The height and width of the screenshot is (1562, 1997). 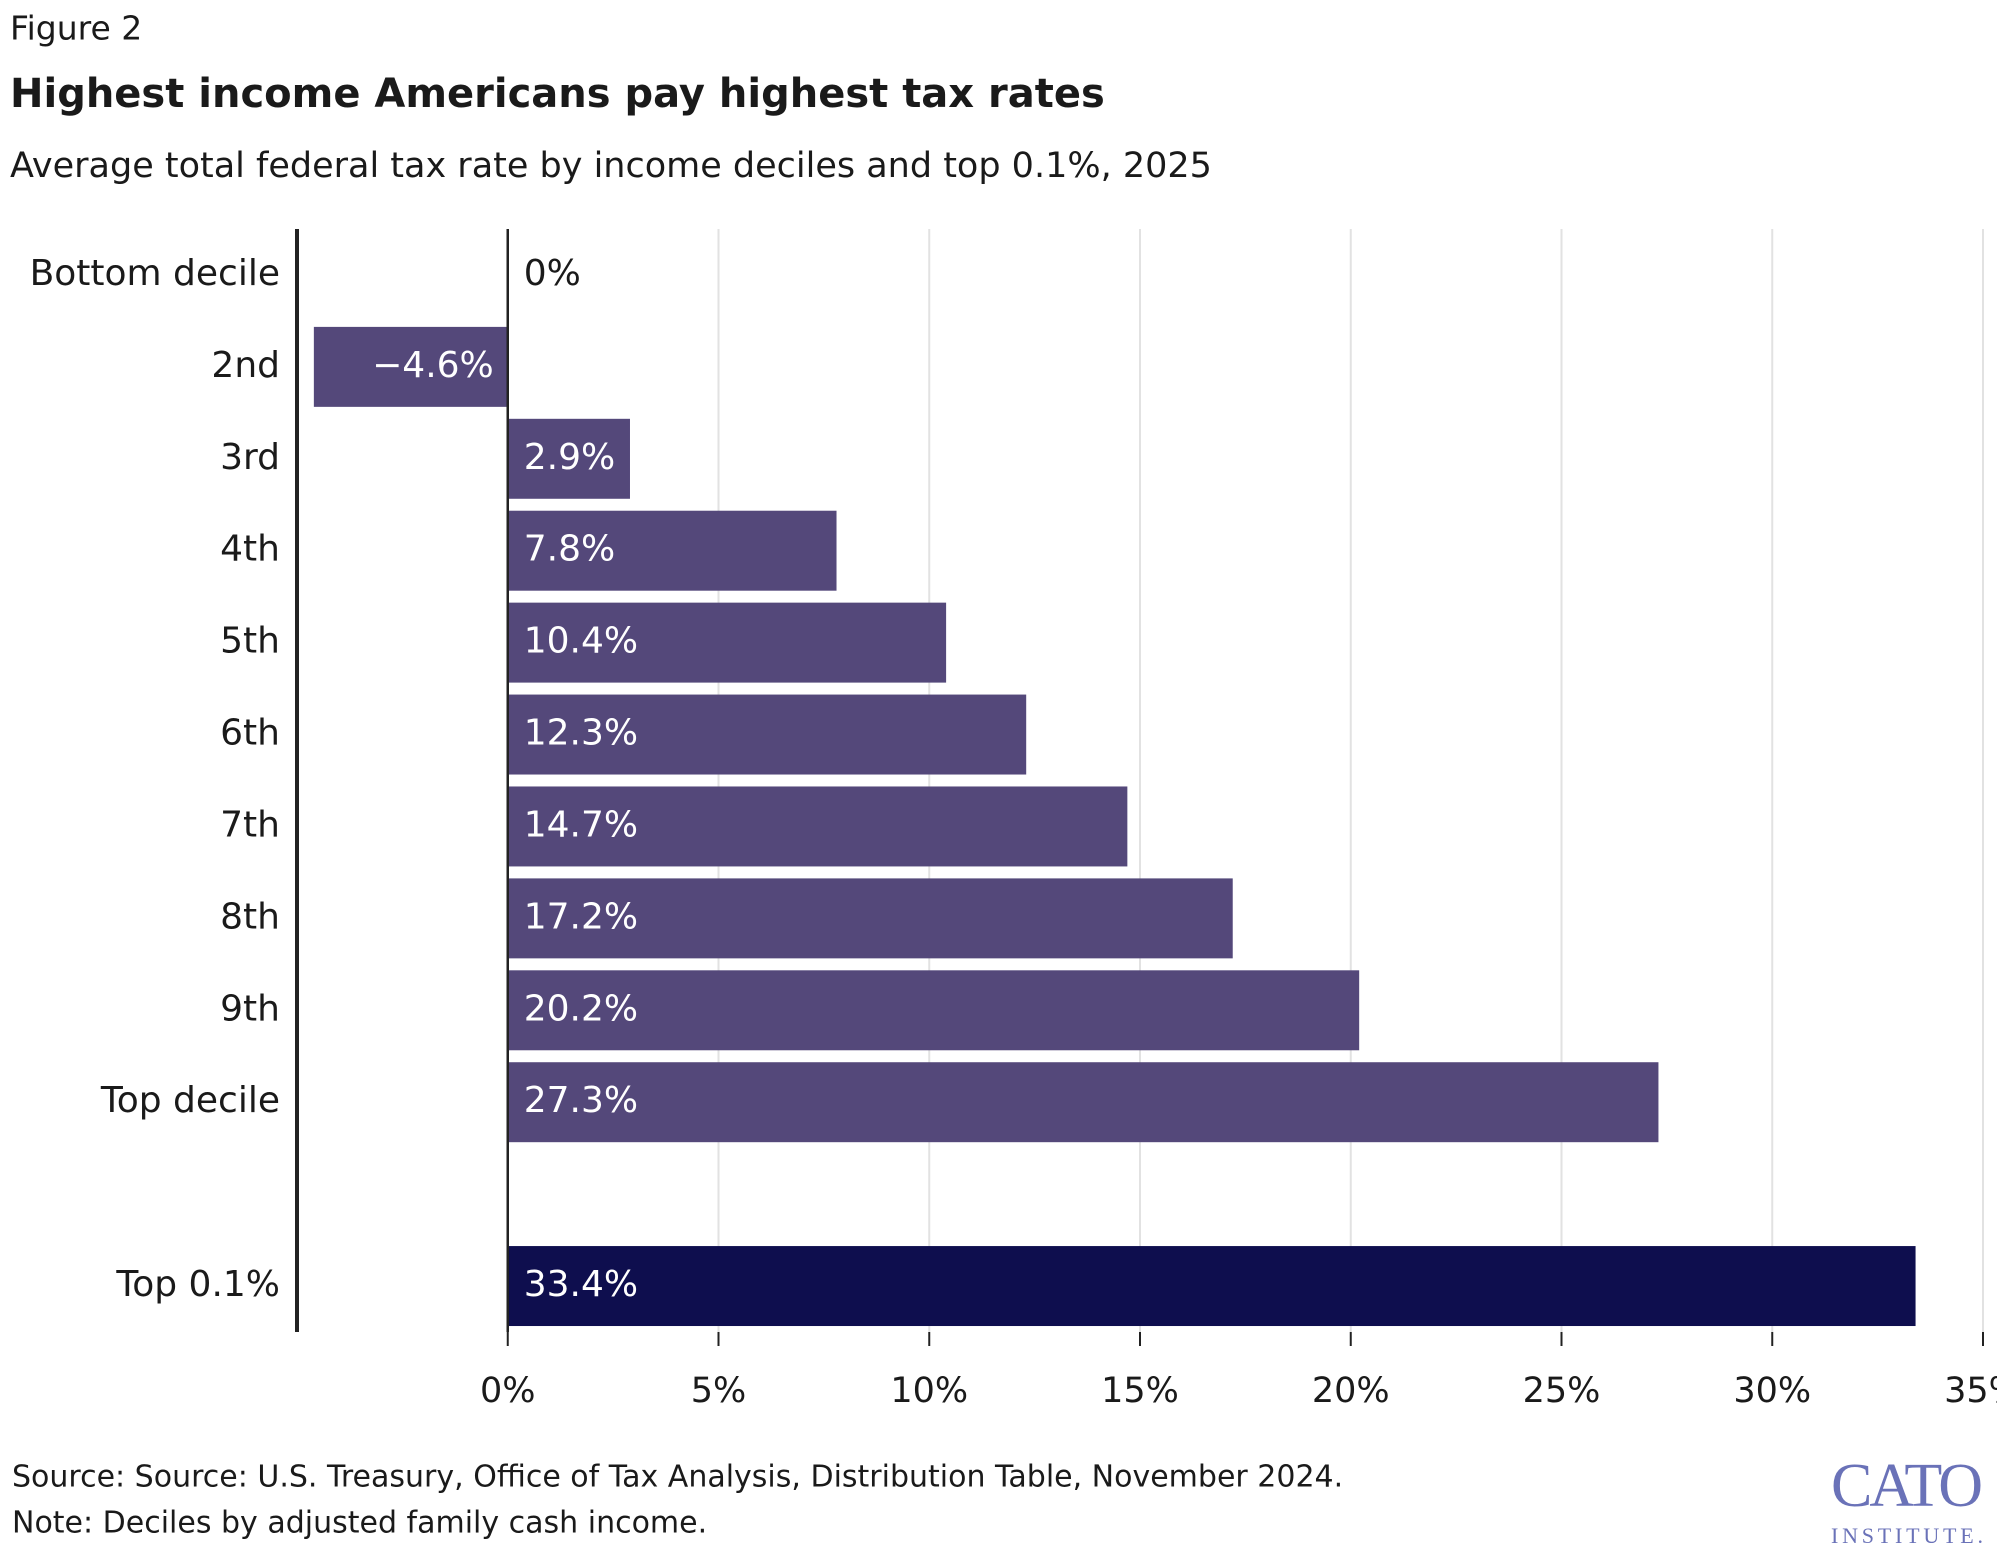 What do you see at coordinates (250, 824) in the screenshot?
I see `y-tick-label: 7th` at bounding box center [250, 824].